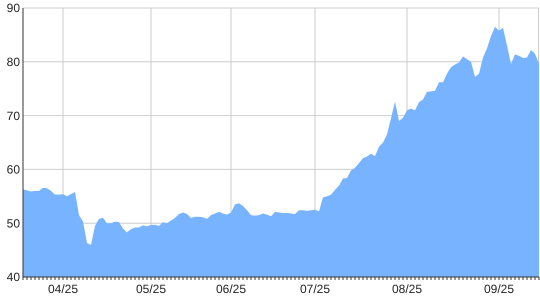 This screenshot has width=540, height=300. Describe the element at coordinates (407, 289) in the screenshot. I see `x-tick-label: 08/25` at that location.